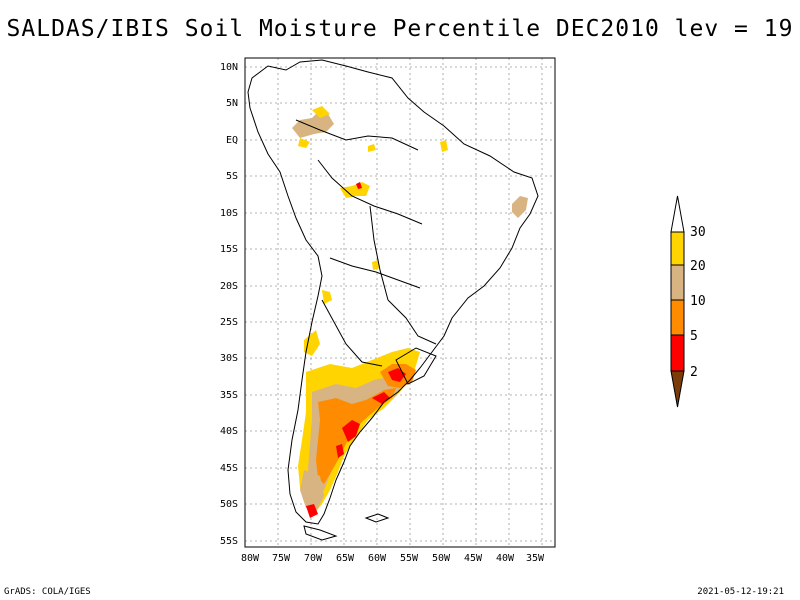 Image resolution: width=800 pixels, height=600 pixels. Describe the element at coordinates (313, 558) in the screenshot. I see `lon-label-70w: 70W` at that location.